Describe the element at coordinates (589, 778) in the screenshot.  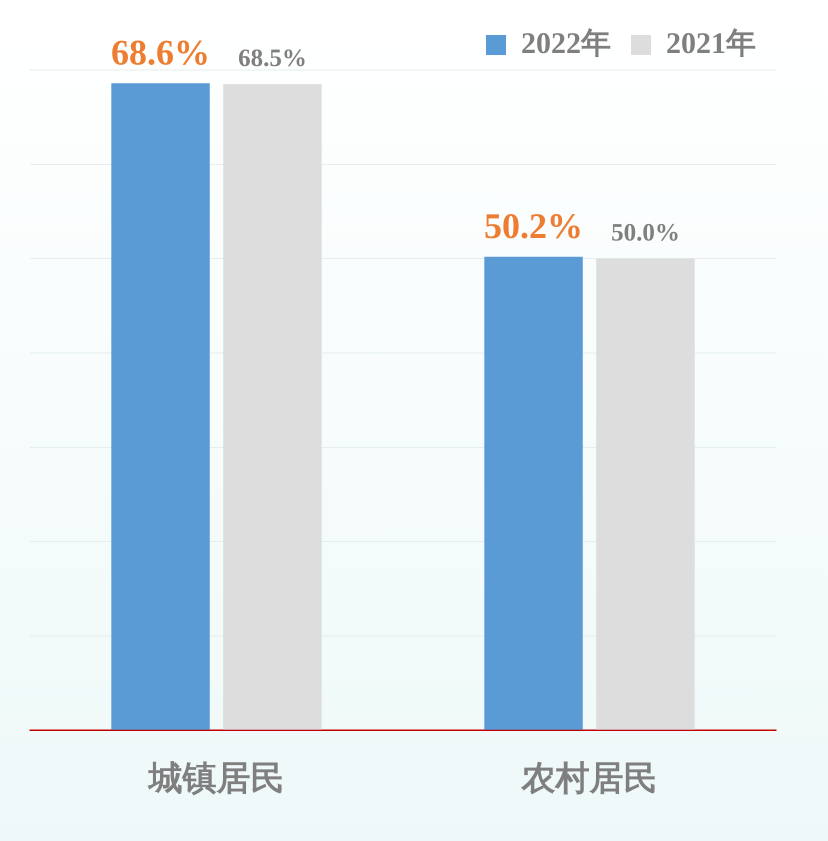
I see `x-tick-label: 农村居民` at that location.